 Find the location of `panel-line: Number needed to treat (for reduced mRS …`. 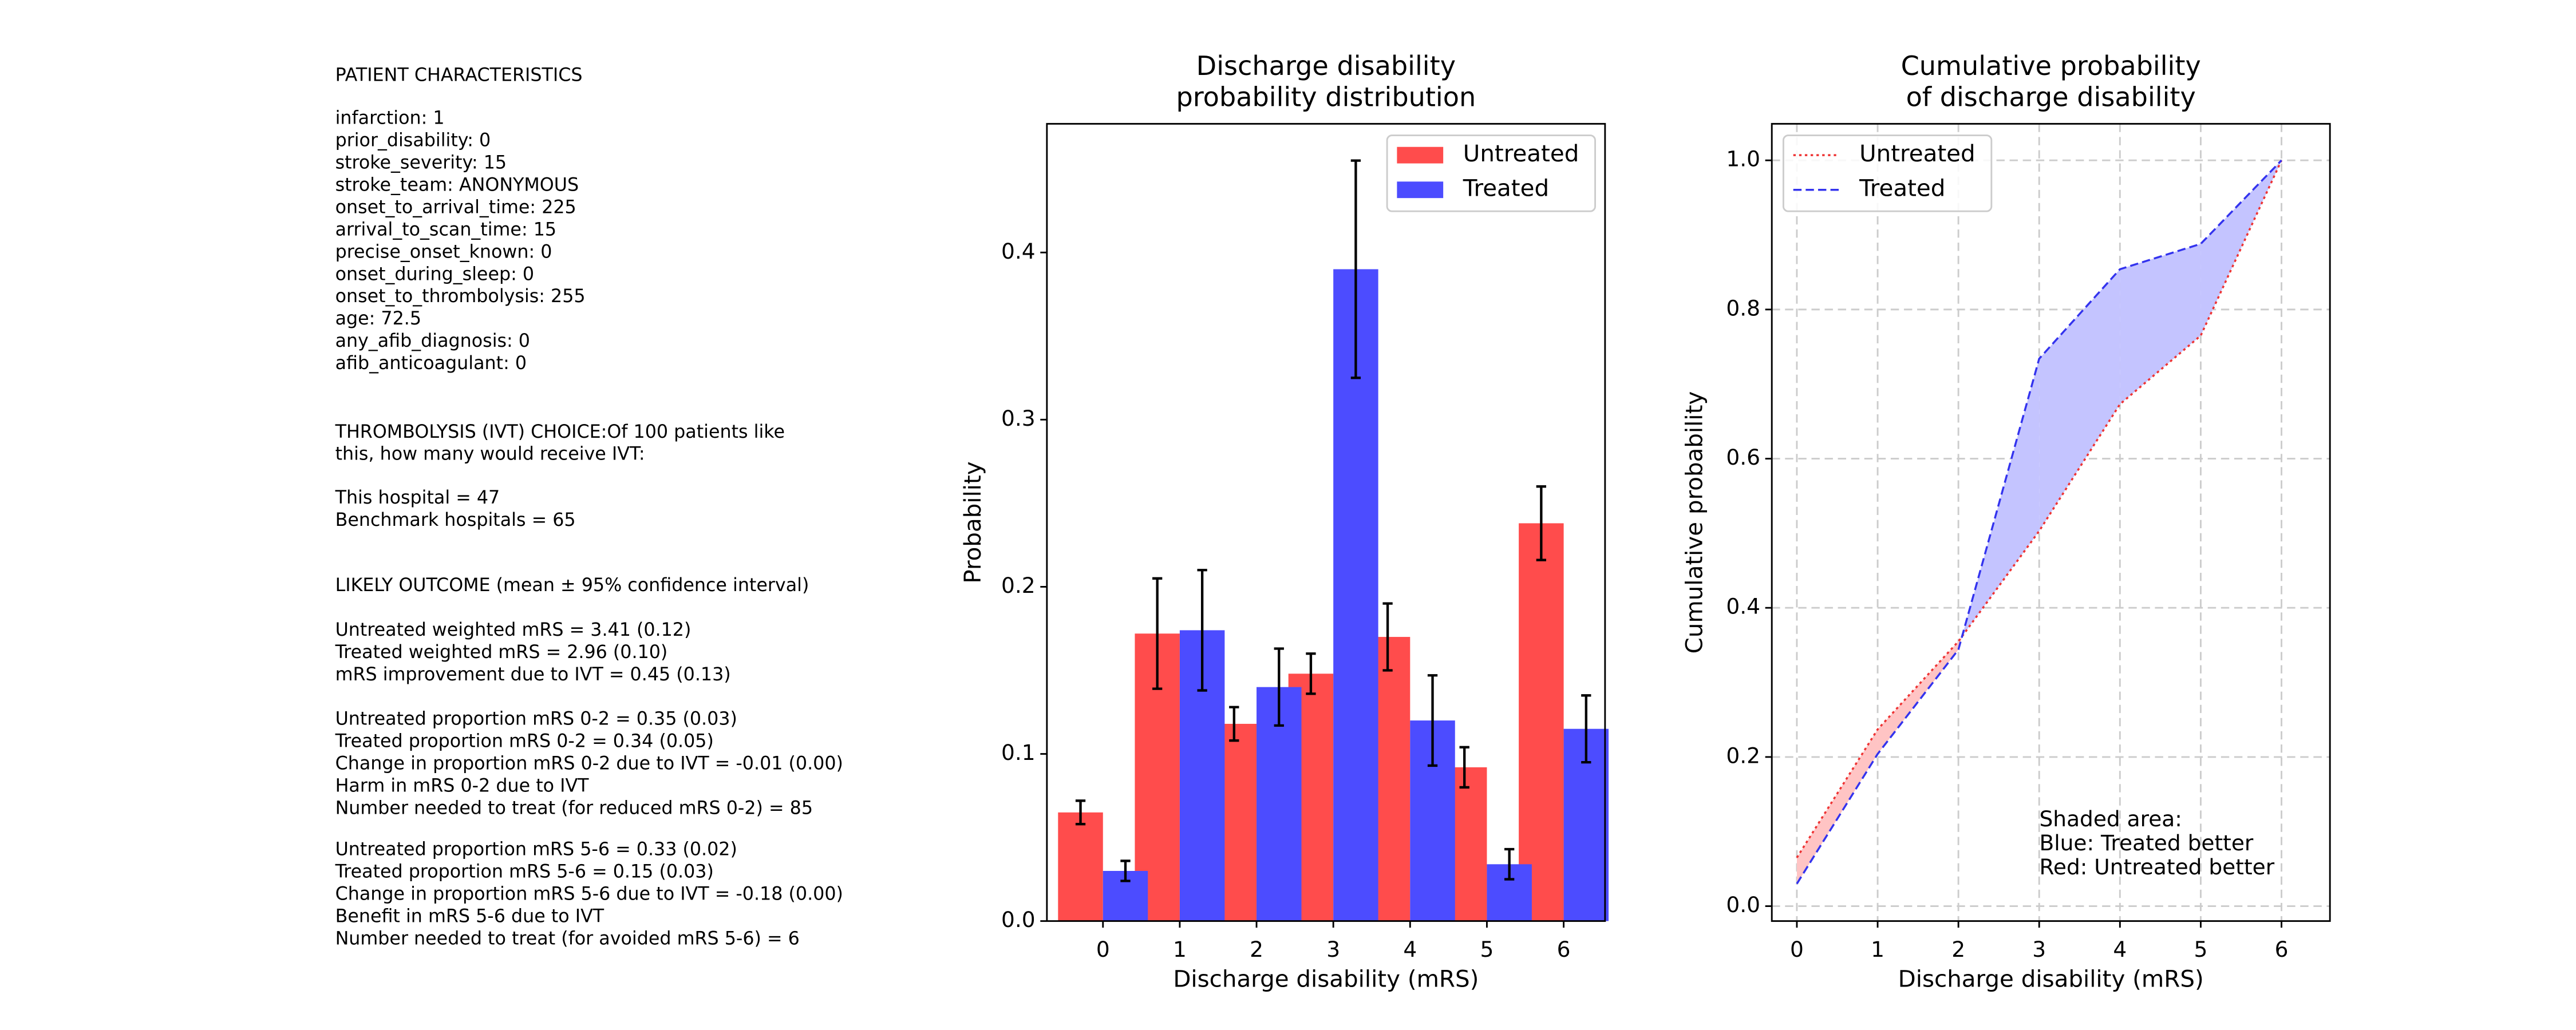

panel-line: Number needed to treat (for reduced mRS … is located at coordinates (574, 808).